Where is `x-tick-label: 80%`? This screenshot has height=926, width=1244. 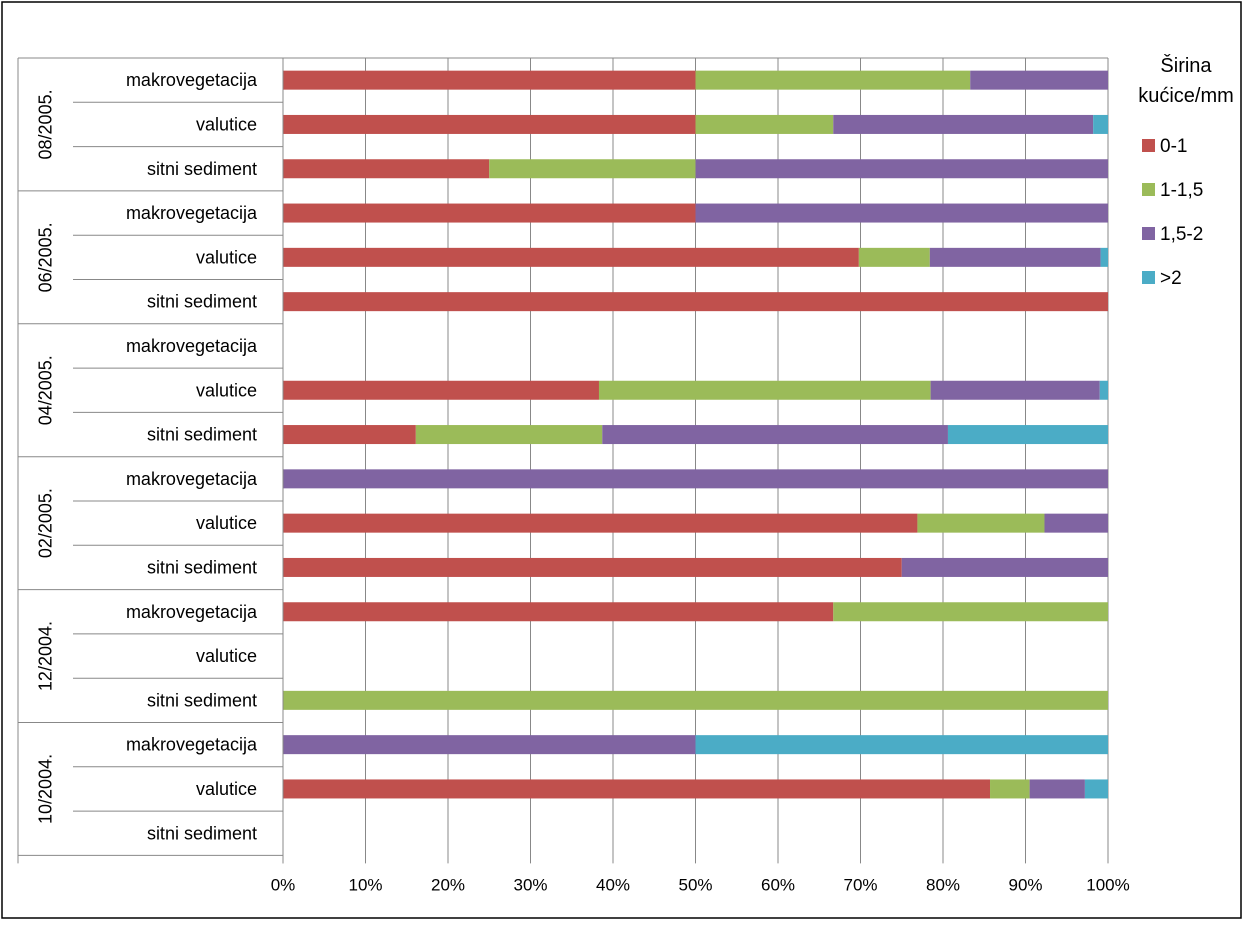 x-tick-label: 80% is located at coordinates (943, 884).